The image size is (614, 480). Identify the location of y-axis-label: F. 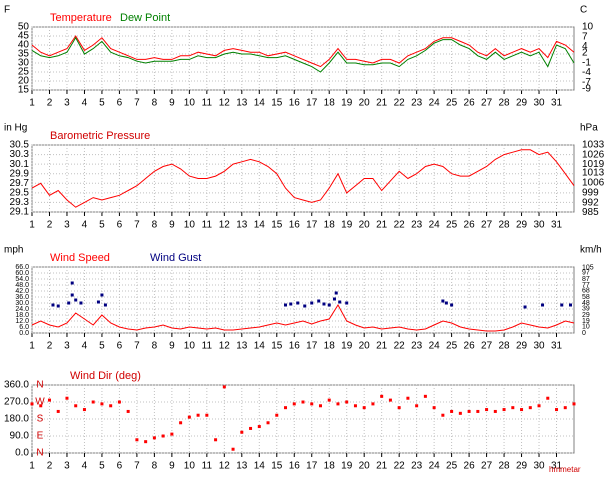
(7, 10).